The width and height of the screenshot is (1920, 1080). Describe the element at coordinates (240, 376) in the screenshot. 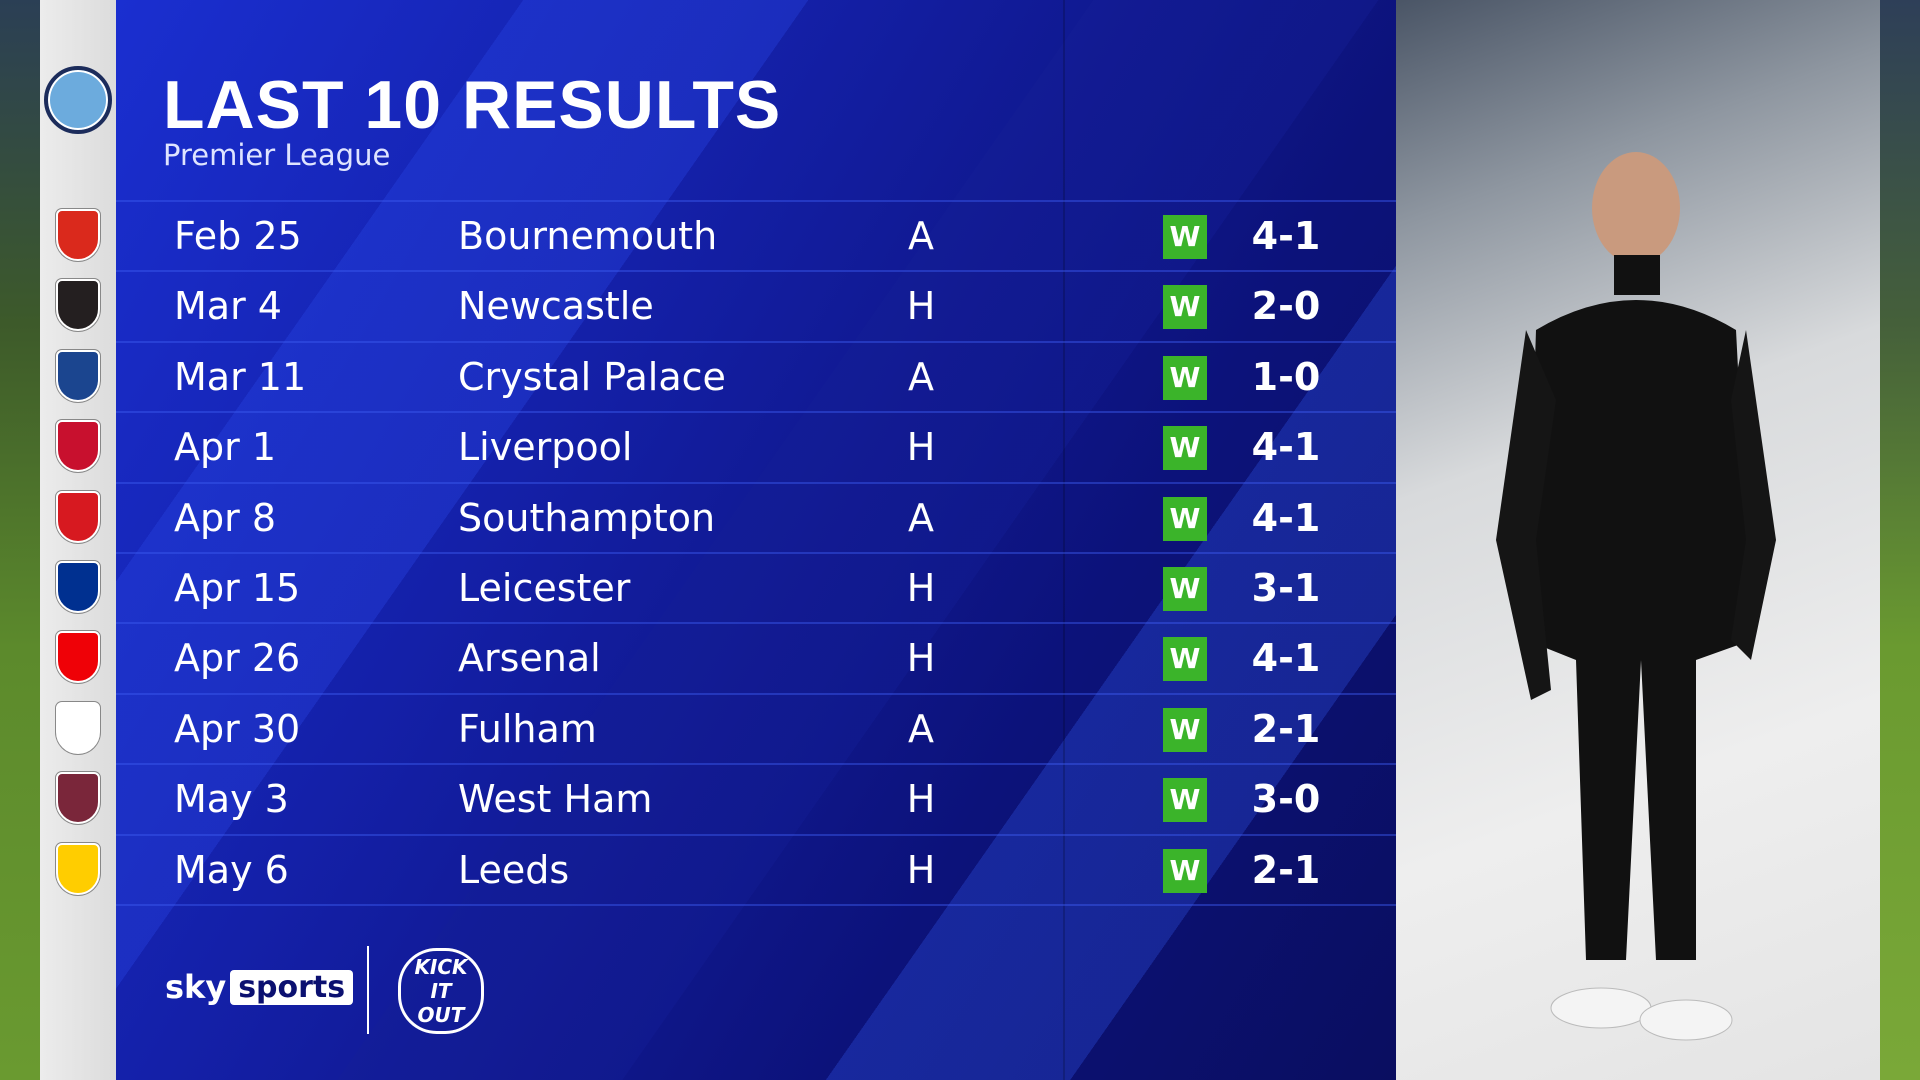

I see `match-date: Mar 11` at that location.